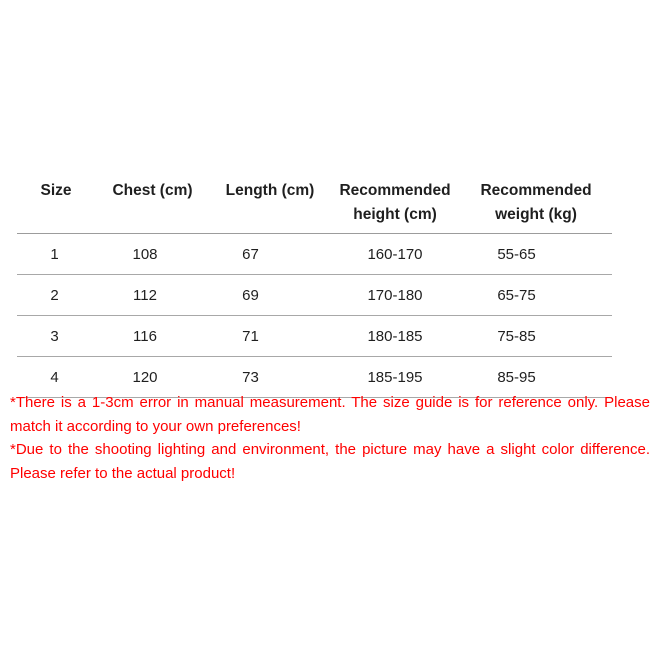 Image resolution: width=660 pixels, height=660 pixels. Describe the element at coordinates (56, 377) in the screenshot. I see `size-cell: 4` at that location.